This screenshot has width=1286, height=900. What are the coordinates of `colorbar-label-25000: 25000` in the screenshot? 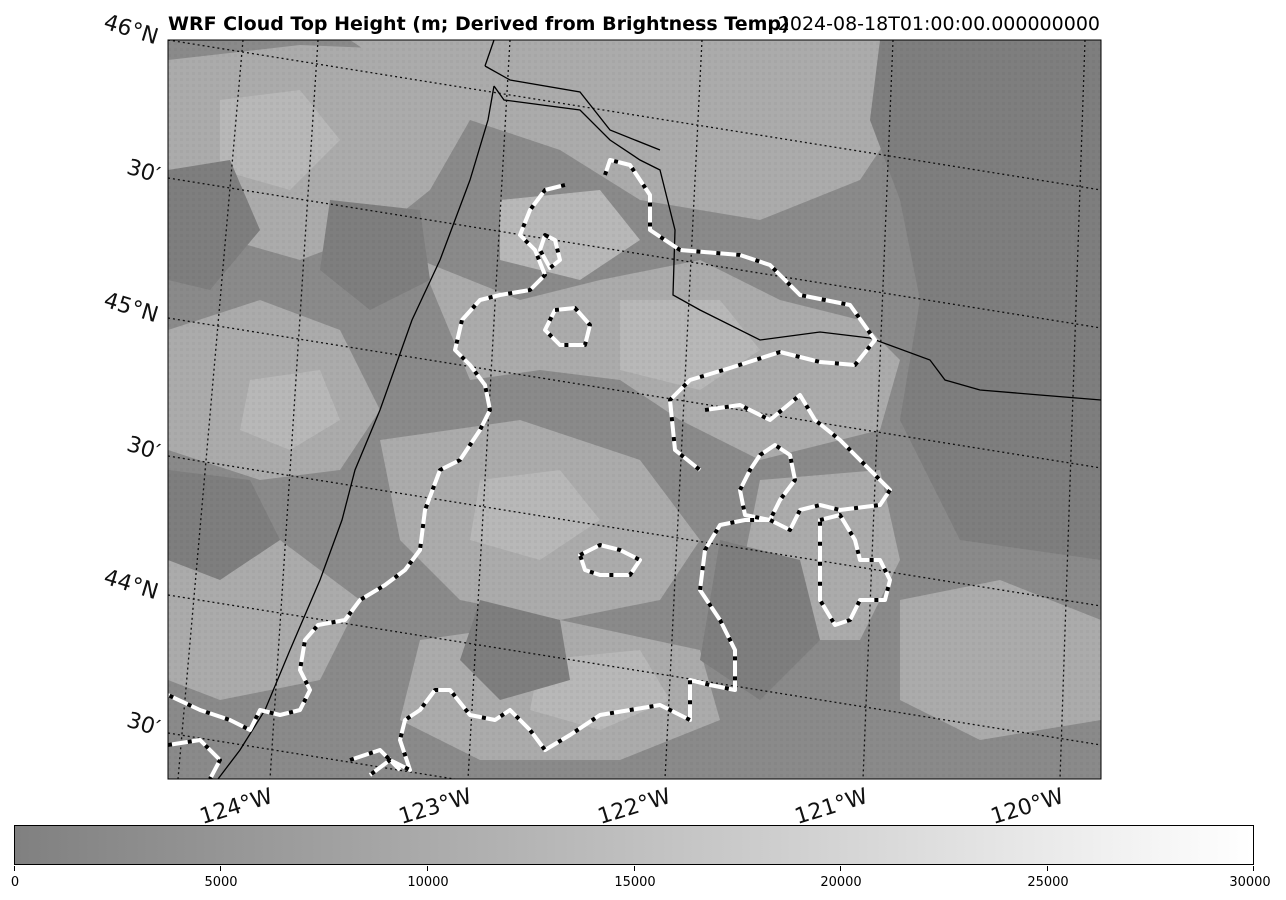 It's located at (1047, 882).